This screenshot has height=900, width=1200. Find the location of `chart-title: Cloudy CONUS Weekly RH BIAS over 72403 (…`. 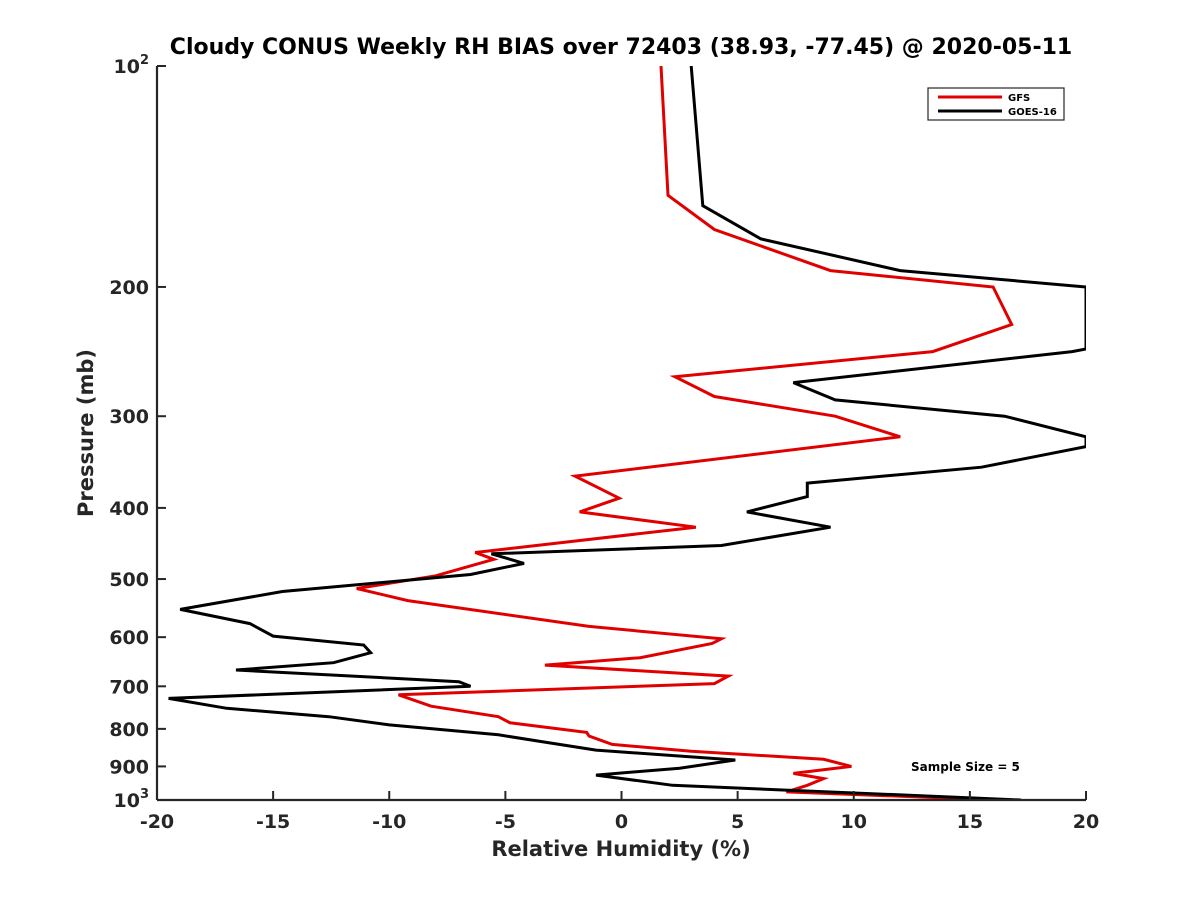

chart-title: Cloudy CONUS Weekly RH BIAS over 72403 (… is located at coordinates (621, 47).